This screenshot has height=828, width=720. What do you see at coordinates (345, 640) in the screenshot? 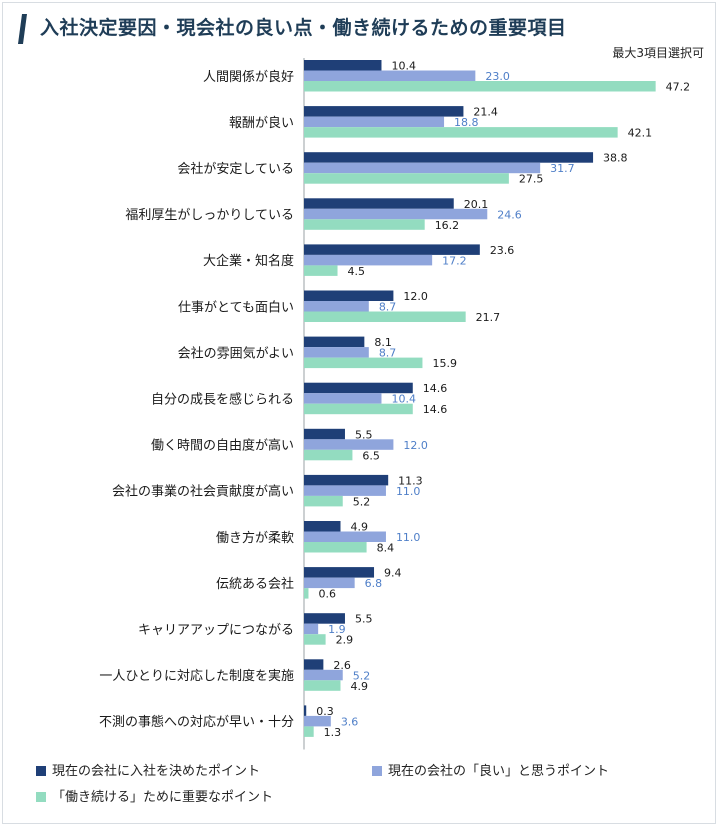
I see `value-label-series-3: 2.9` at bounding box center [345, 640].